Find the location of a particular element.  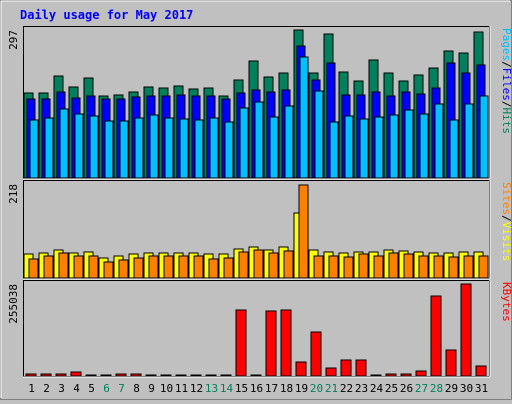

x-tick-label-15: 15 is located at coordinates (241, 388).